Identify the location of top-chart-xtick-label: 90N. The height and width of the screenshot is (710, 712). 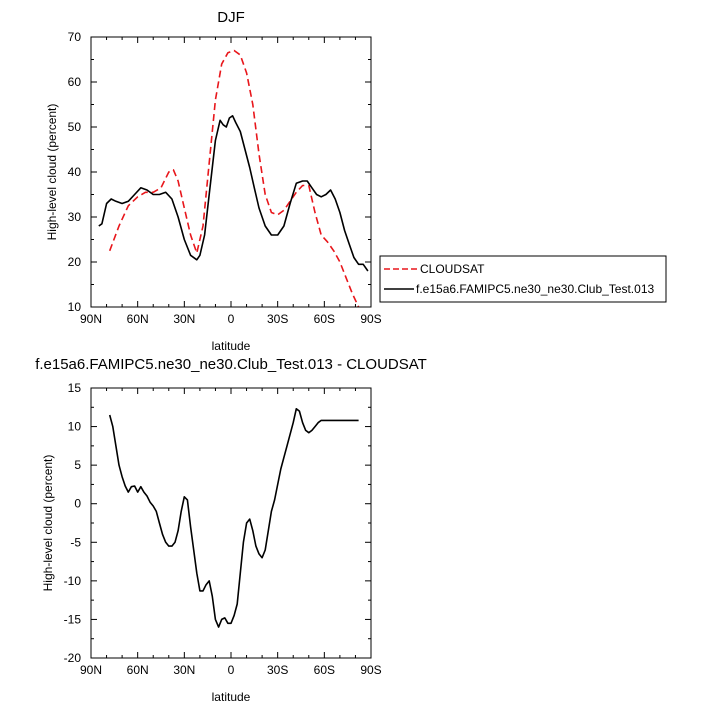
(91, 319).